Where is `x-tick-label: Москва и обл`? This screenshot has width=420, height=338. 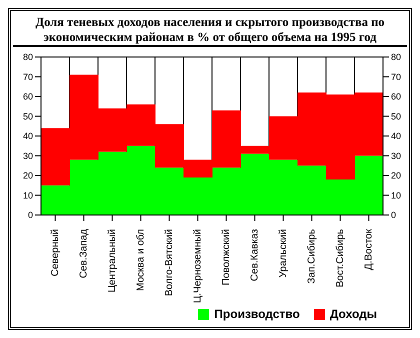 x-tick-label: Москва и обл is located at coordinates (140, 259).